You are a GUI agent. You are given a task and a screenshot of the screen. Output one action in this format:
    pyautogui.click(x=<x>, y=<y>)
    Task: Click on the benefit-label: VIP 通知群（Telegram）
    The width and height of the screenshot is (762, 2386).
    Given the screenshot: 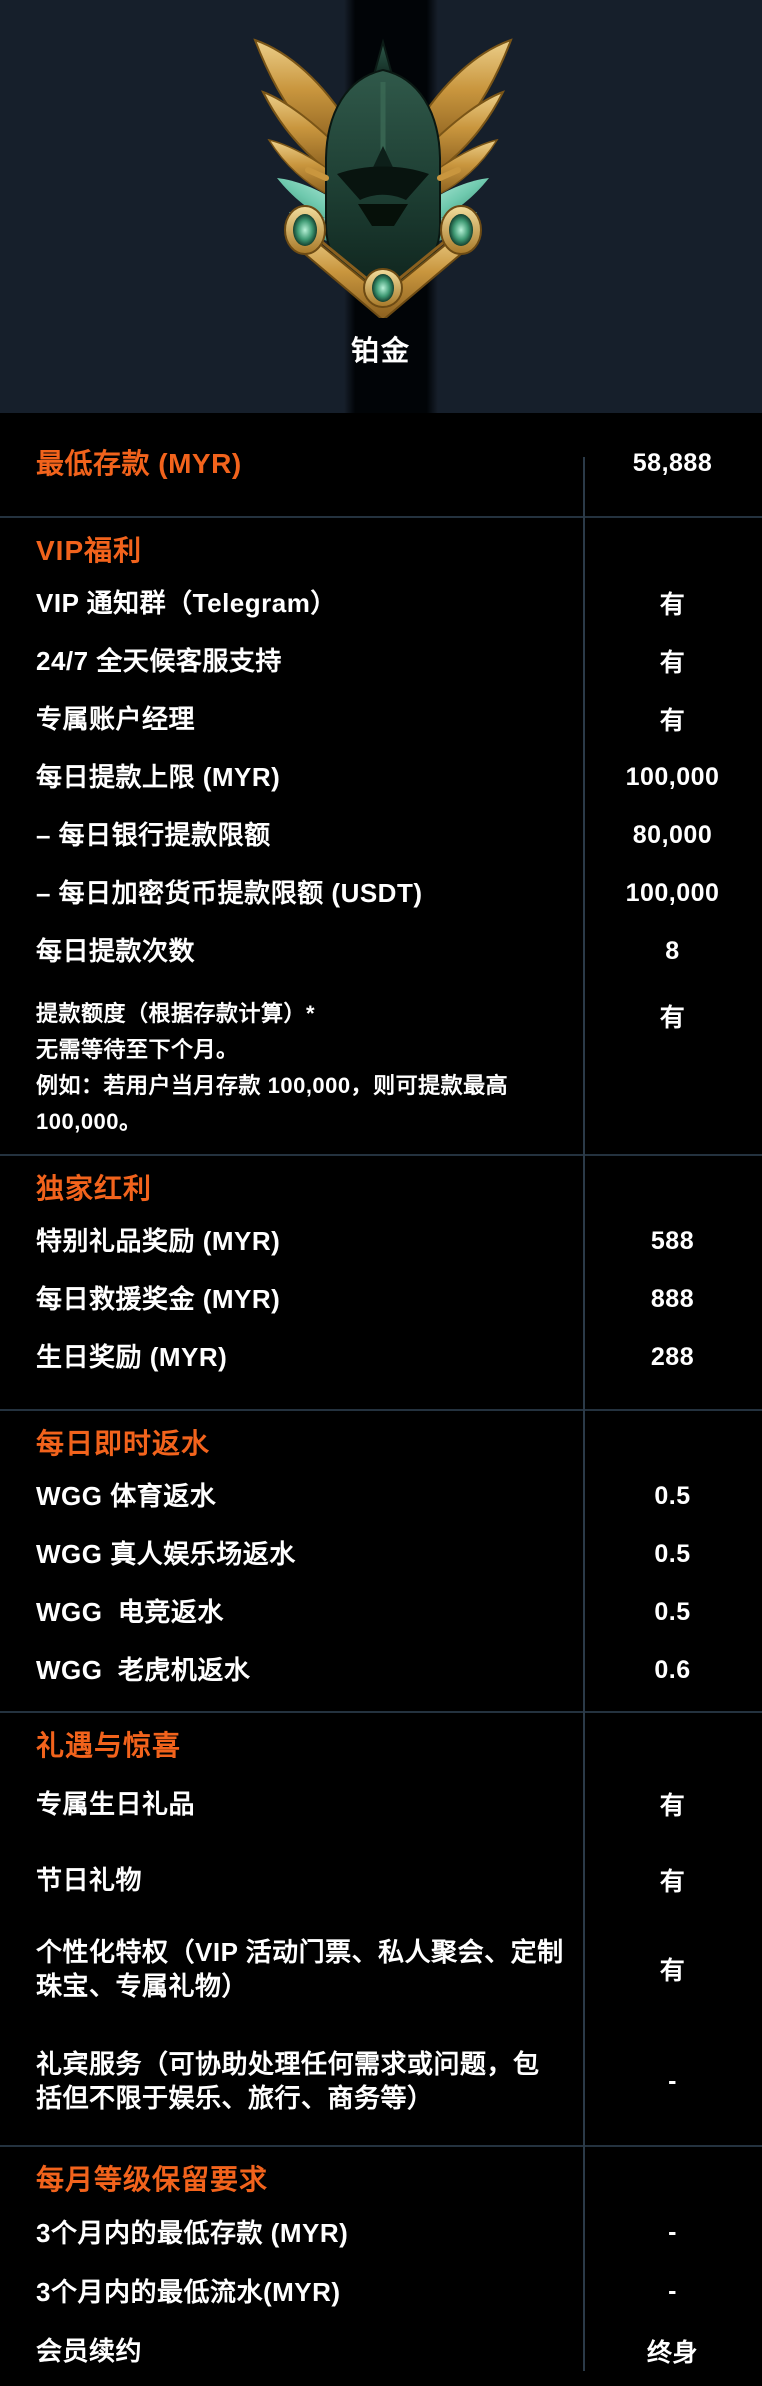 What is the action you would take?
    pyautogui.click(x=291, y=603)
    